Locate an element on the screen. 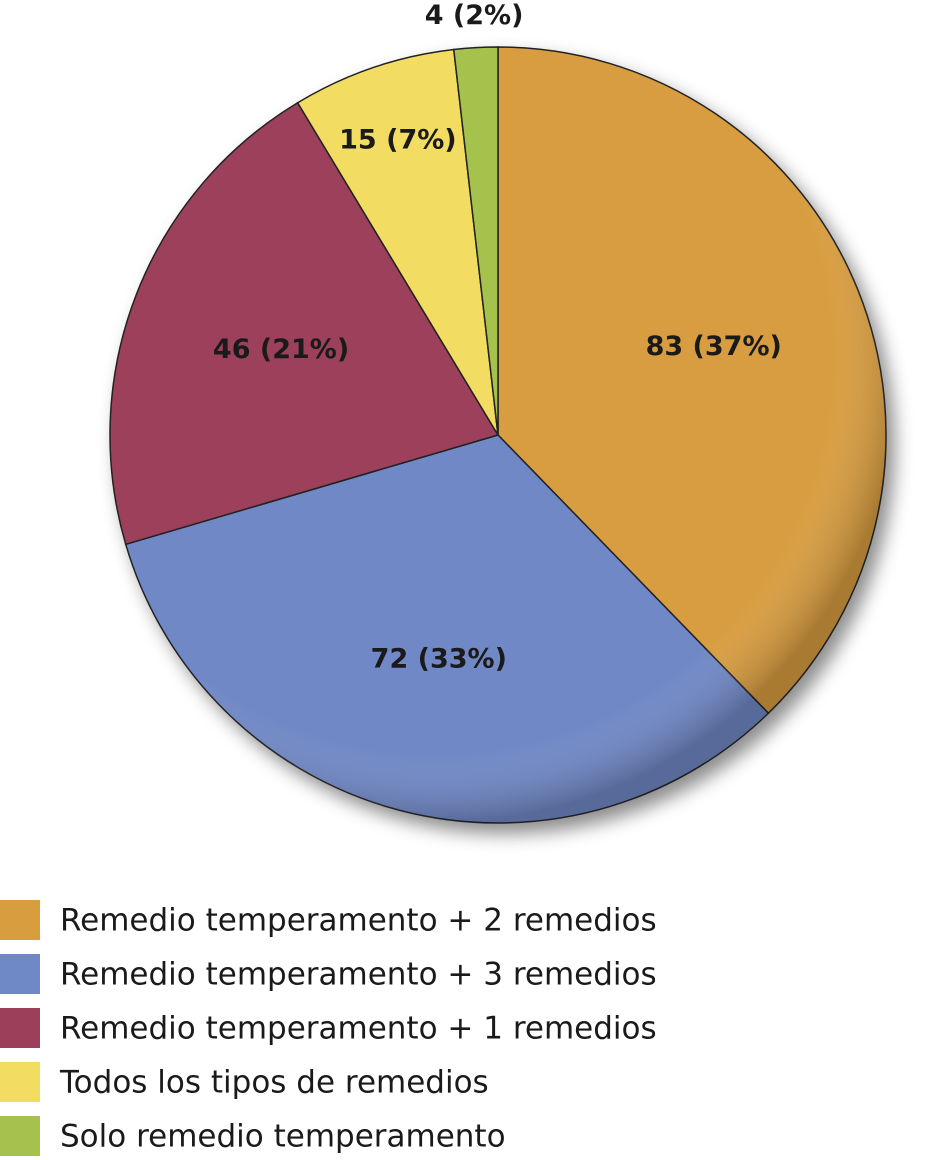 The height and width of the screenshot is (1160, 931). legend-label: Remedio temperamento + 1 remedios is located at coordinates (358, 1029).